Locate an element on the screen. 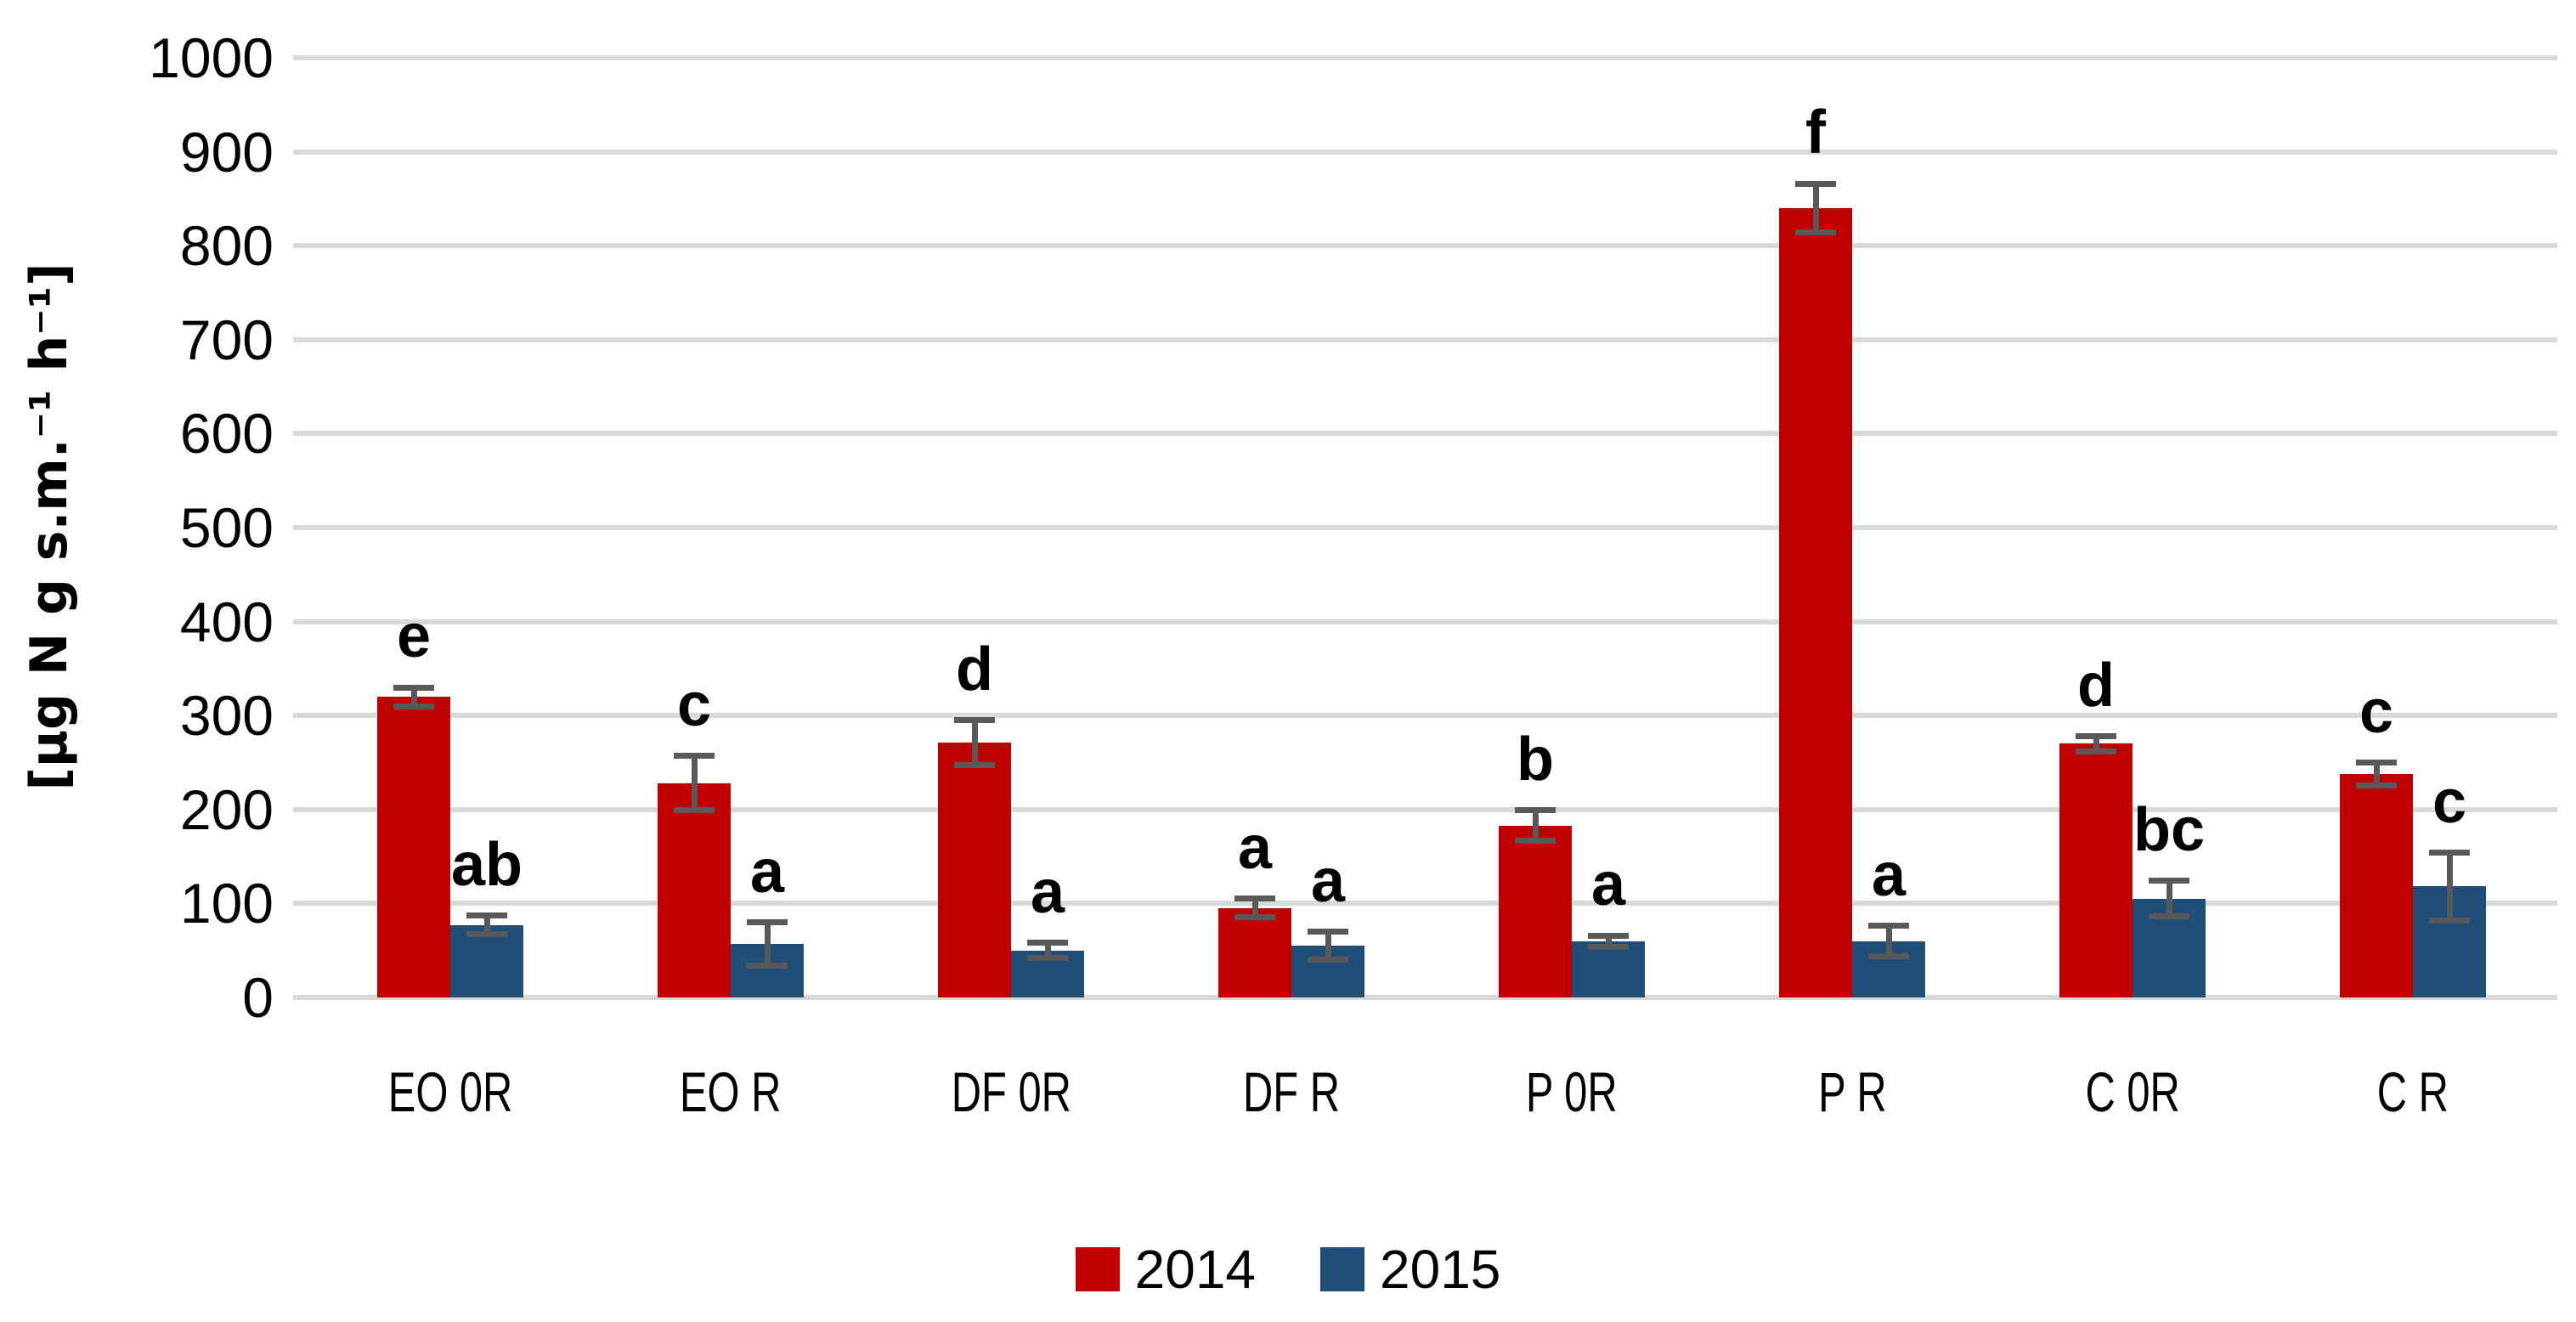 The height and width of the screenshot is (1322, 2576). error-cap-bottom-2015-DF-R is located at coordinates (1328, 960).